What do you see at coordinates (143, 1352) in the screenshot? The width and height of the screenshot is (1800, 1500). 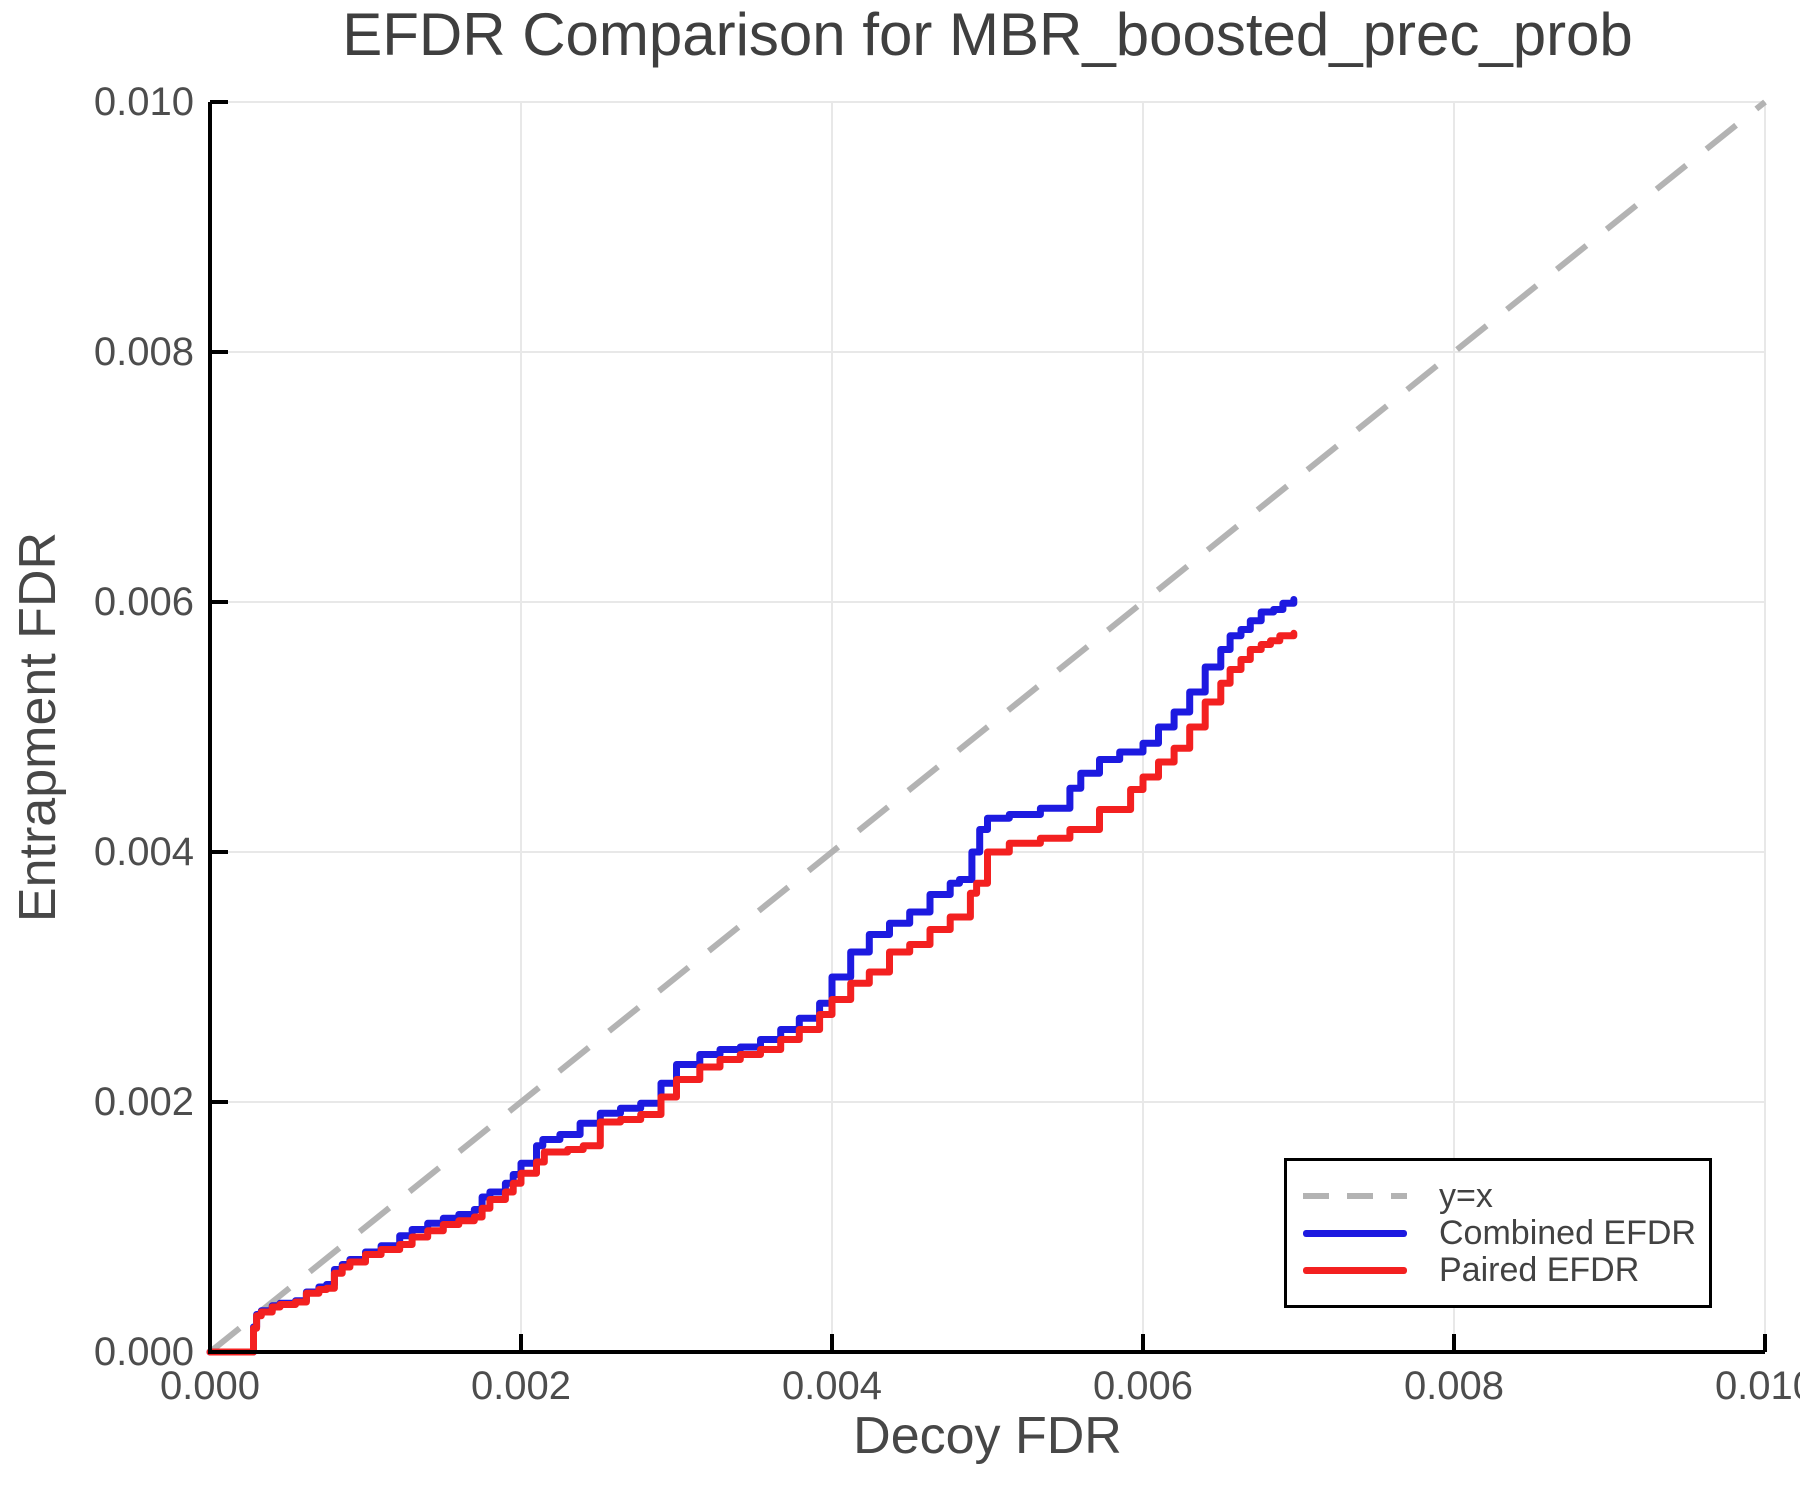 I see `y-tick-label: 0.000` at bounding box center [143, 1352].